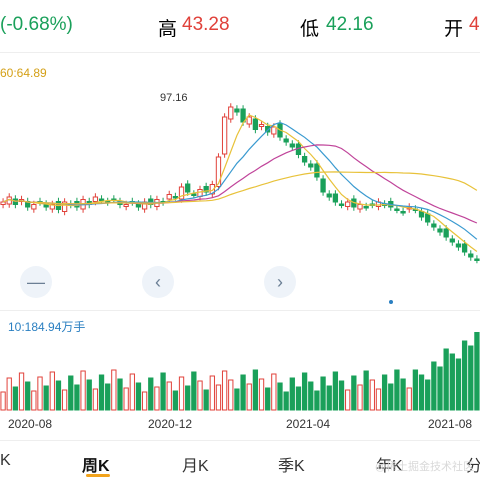 This screenshot has height=480, width=480. Describe the element at coordinates (195, 466) in the screenshot. I see `tab-month-k: 月K` at that location.